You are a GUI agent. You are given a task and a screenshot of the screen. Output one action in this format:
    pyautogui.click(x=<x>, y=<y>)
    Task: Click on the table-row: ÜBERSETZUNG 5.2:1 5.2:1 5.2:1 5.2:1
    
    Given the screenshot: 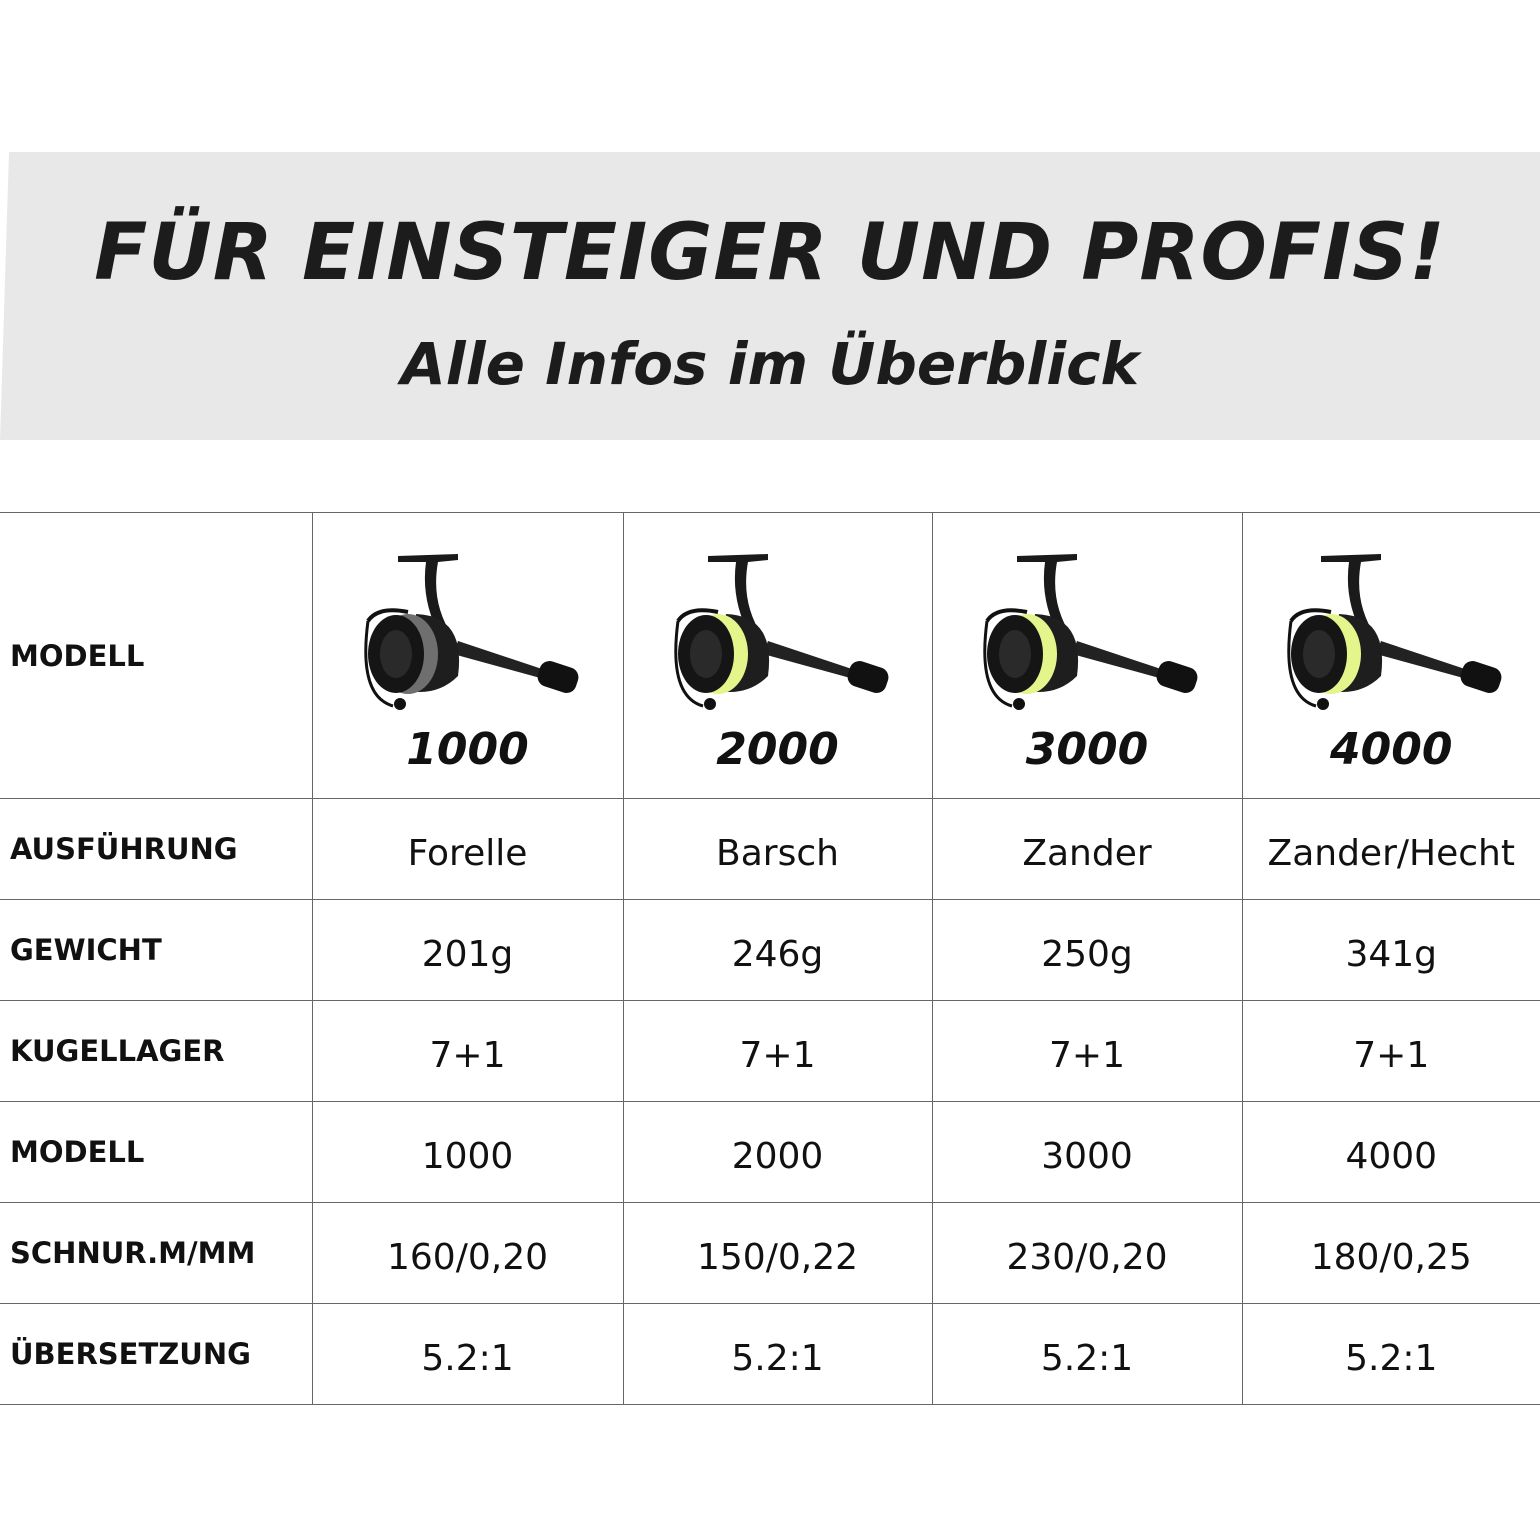 What is the action you would take?
    pyautogui.click(x=770, y=1354)
    